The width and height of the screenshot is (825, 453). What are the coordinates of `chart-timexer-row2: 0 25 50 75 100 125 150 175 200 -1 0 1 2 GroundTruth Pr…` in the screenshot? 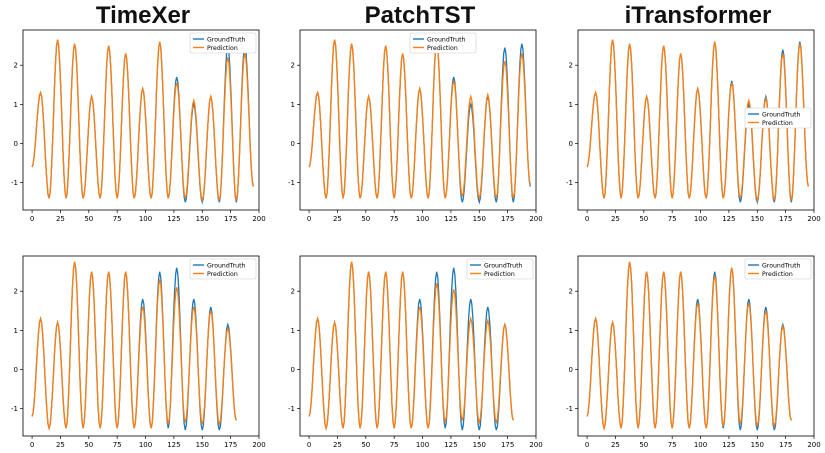 It's located at (138, 352).